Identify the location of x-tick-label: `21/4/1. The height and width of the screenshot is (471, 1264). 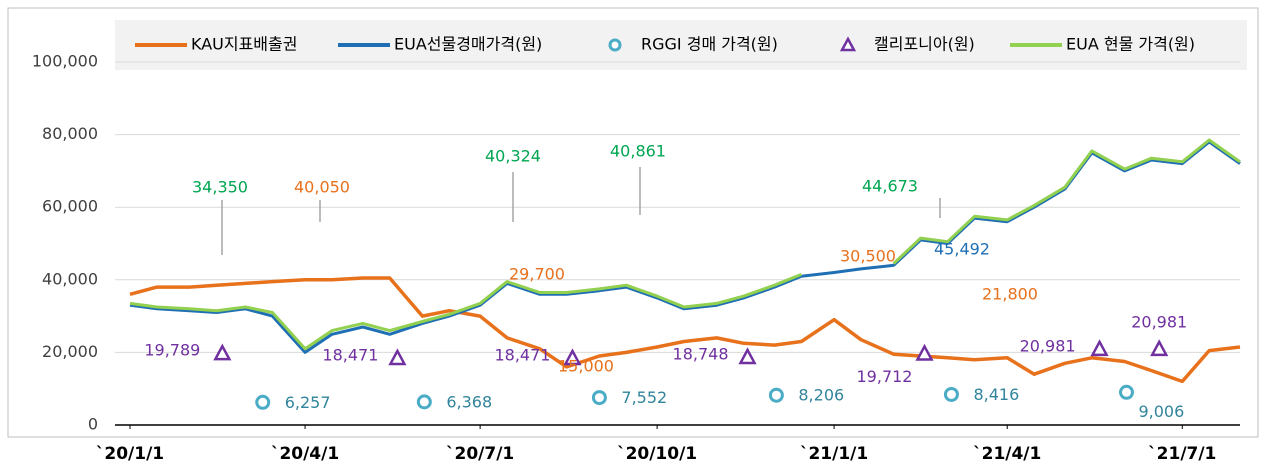
(1007, 454).